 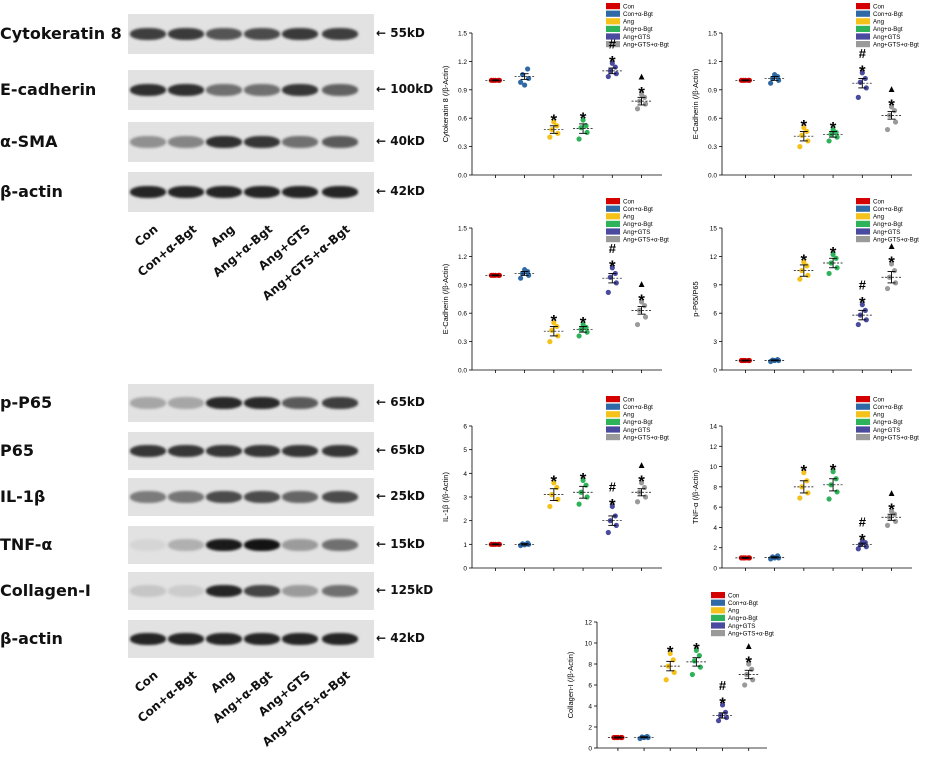 What do you see at coordinates (465, 521) in the screenshot?
I see `y-tick-label: 2` at bounding box center [465, 521].